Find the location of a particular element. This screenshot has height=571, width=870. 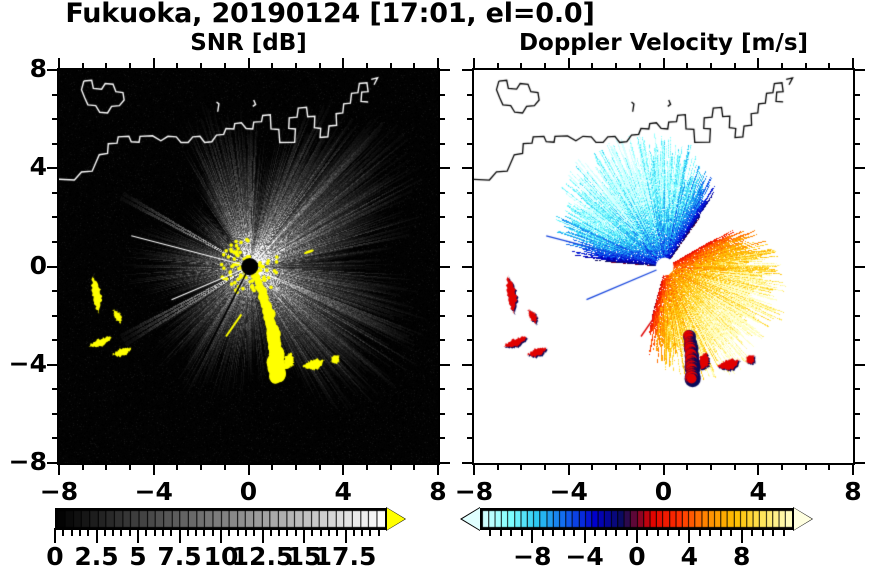

doppler-colorbar: −8 −4 0 4 8 is located at coordinates (636, 539).